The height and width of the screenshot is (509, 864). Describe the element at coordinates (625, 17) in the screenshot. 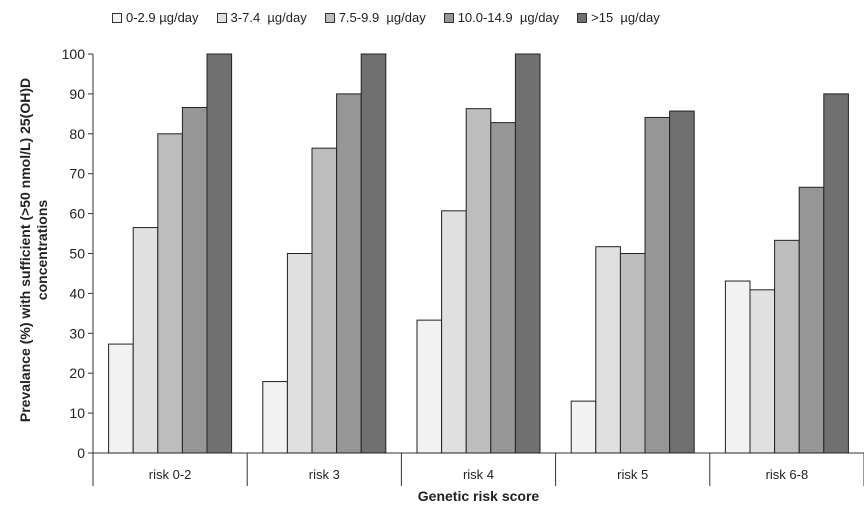

I see `legend-label: >15 µg/day` at that location.